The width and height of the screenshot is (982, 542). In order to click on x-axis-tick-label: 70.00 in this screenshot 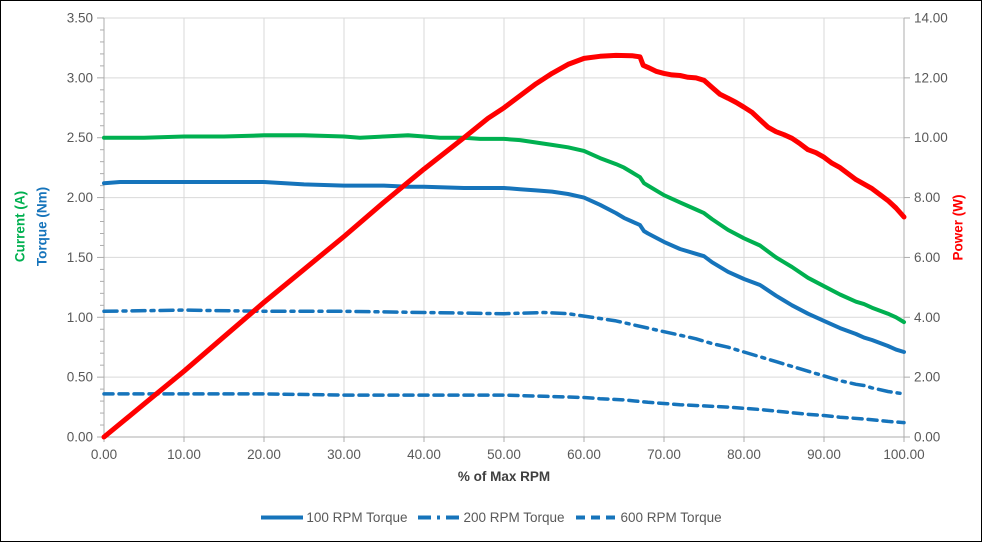, I will do `click(664, 454)`.